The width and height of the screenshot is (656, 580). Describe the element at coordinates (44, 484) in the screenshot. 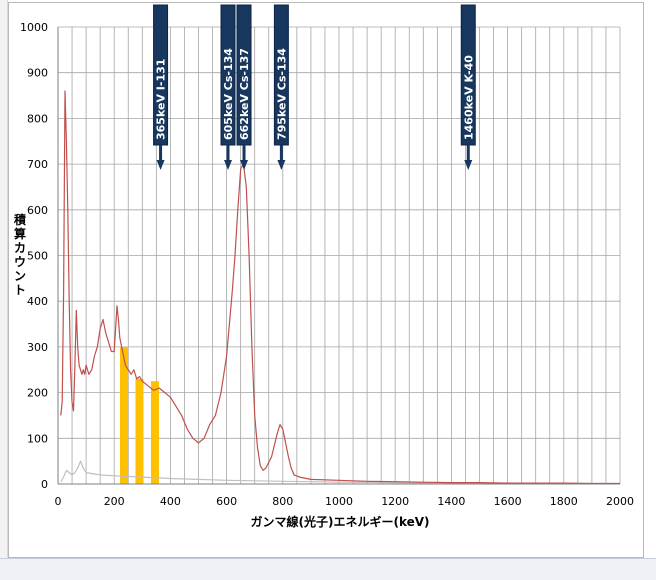

I see `y-tick-label: 0` at that location.